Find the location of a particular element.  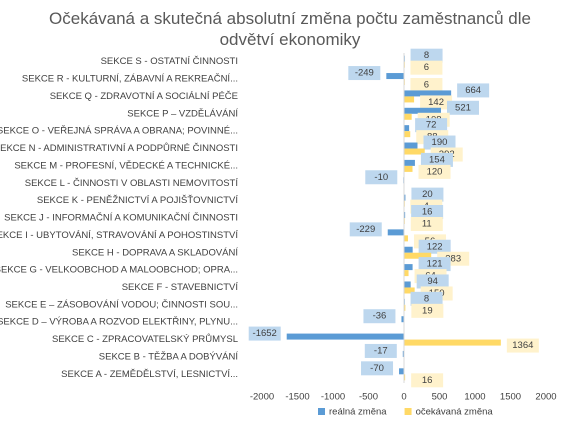

data-label: 521 is located at coordinates (463, 107).